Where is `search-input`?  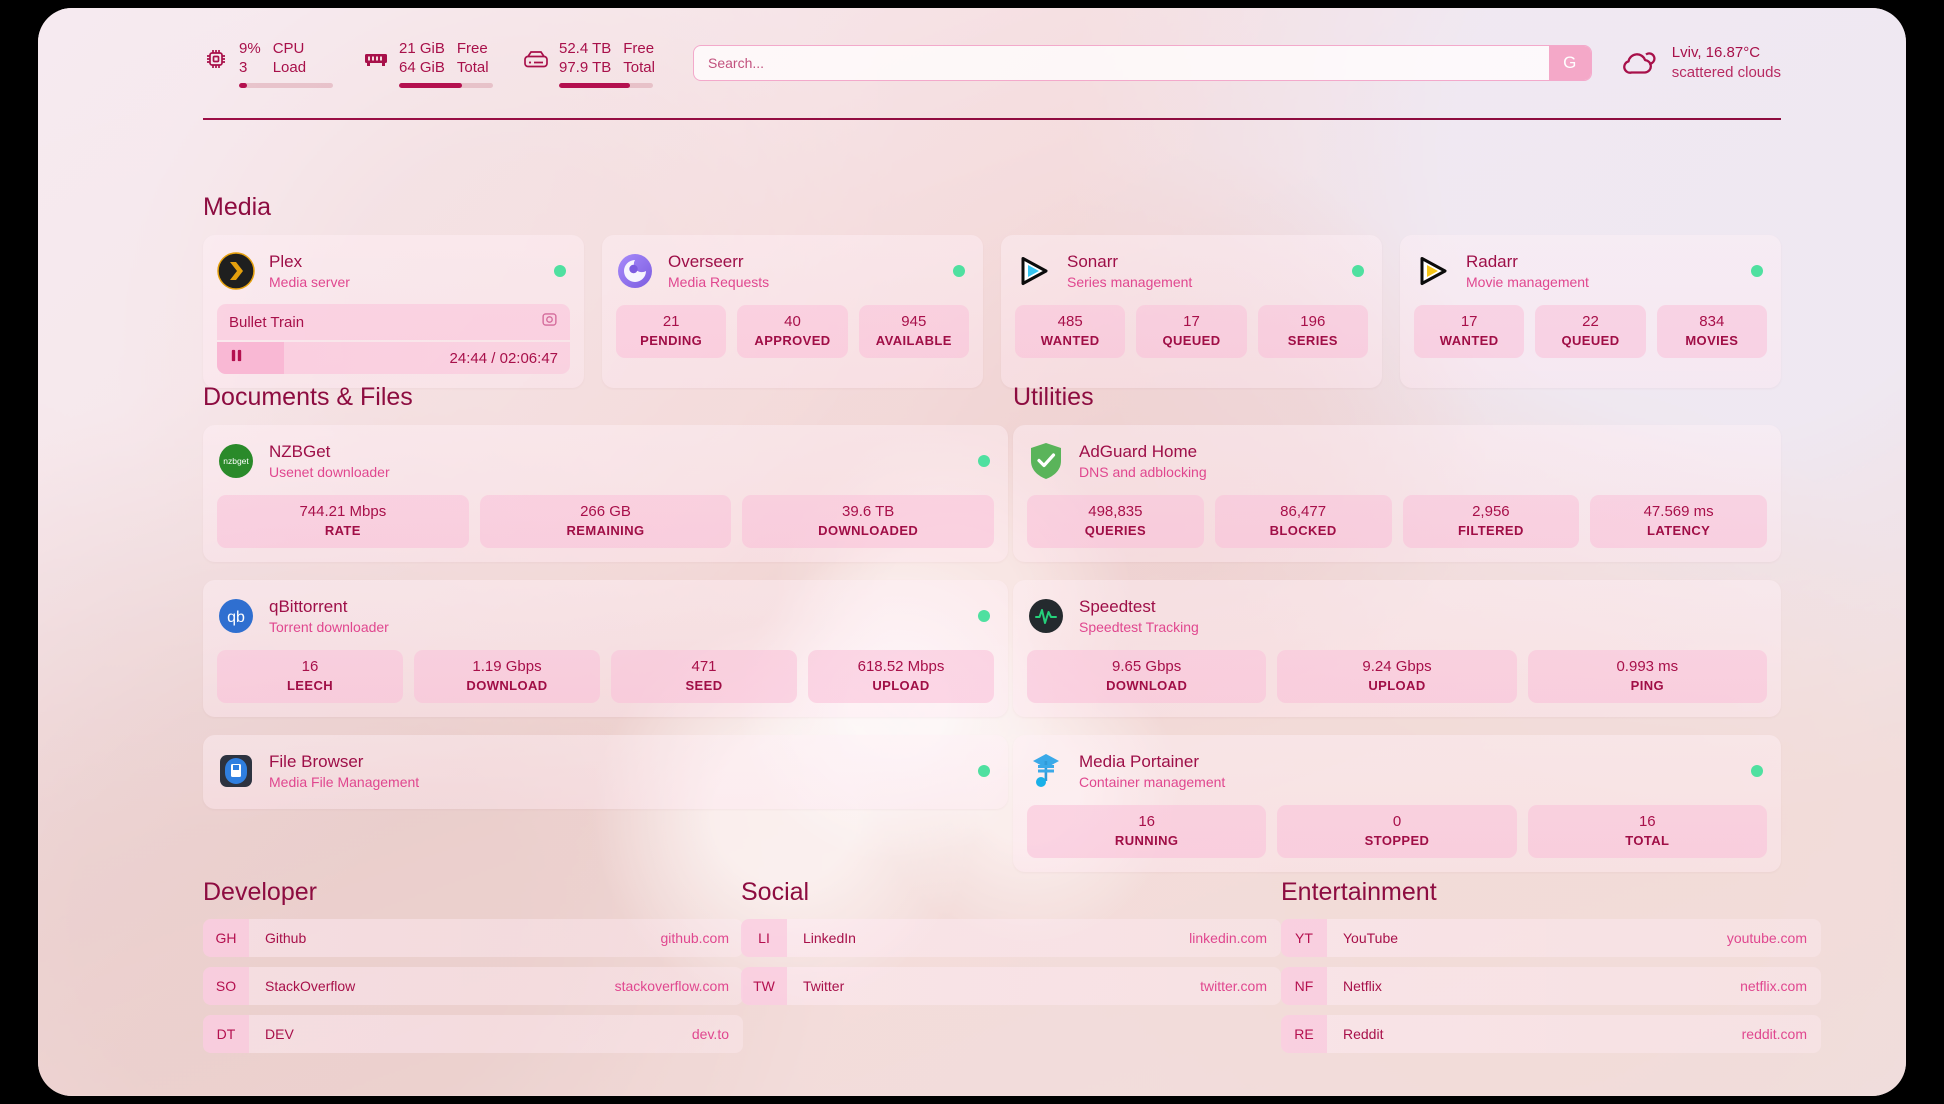
search-input is located at coordinates (1121, 63).